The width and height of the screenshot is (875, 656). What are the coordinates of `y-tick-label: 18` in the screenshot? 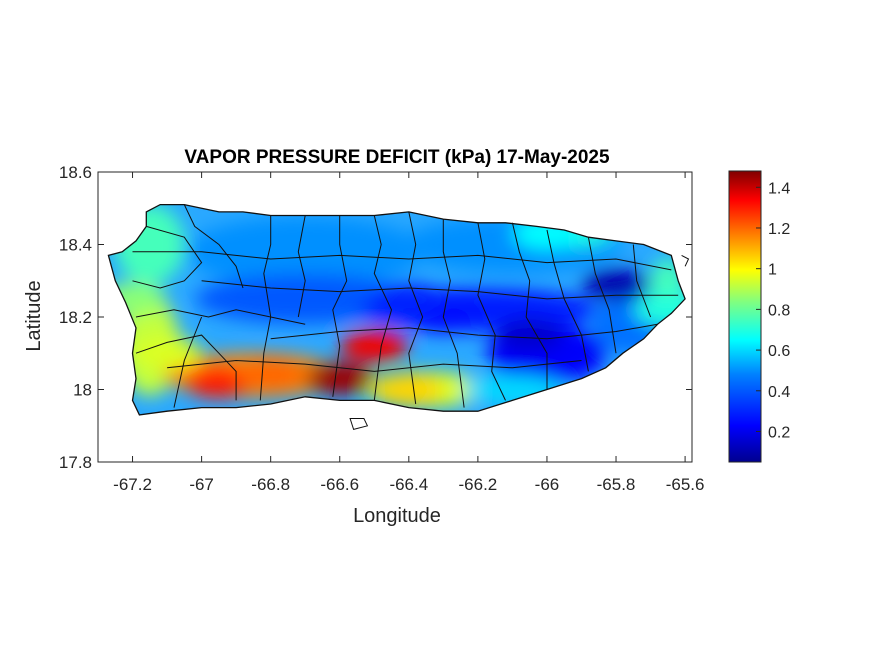 It's located at (82, 390).